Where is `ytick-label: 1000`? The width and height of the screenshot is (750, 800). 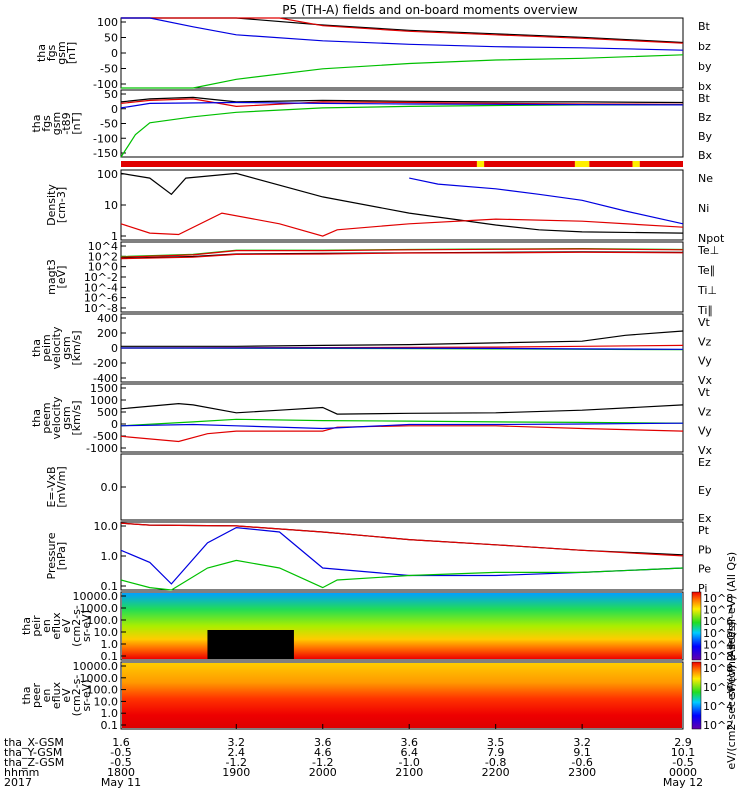
ytick-label: 1000 is located at coordinates (104, 400).